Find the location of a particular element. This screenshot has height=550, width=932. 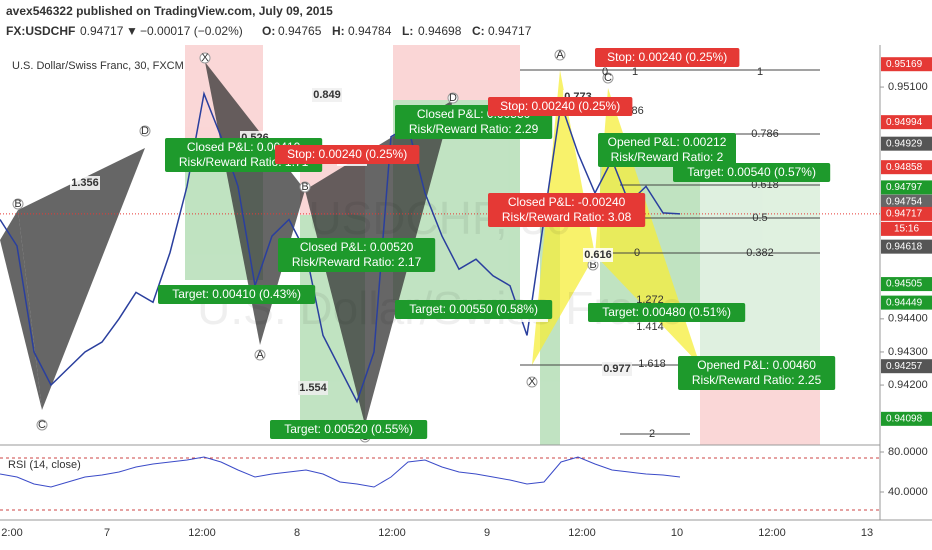

rsi-line is located at coordinates (340, 472).